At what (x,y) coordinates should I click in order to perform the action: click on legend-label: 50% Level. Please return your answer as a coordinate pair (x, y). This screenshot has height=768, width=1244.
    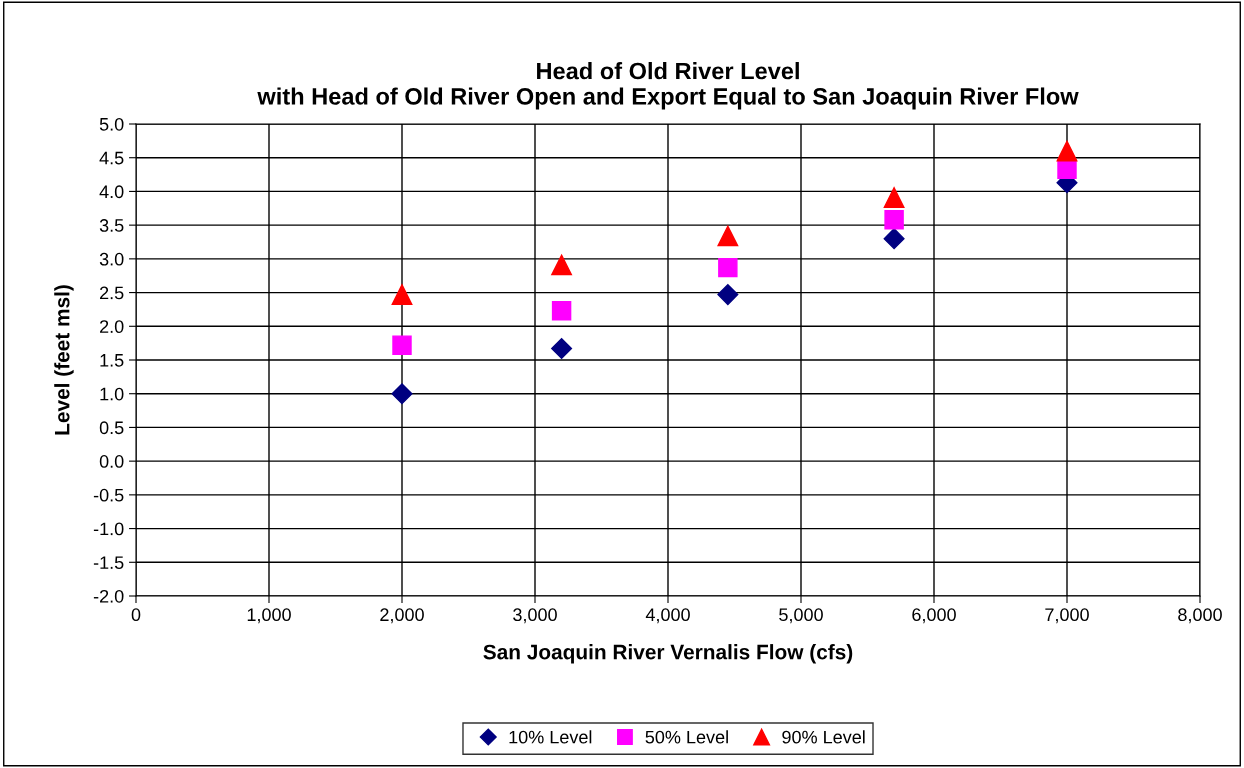
    Looking at the image, I should click on (686, 737).